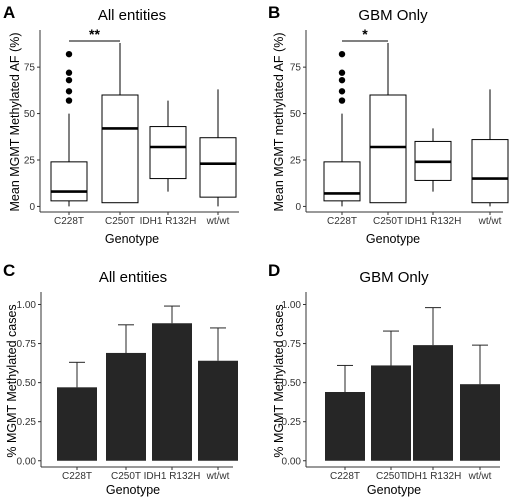  What do you see at coordinates (393, 239) in the screenshot?
I see `panel-b-xlabel: Genotype` at bounding box center [393, 239].